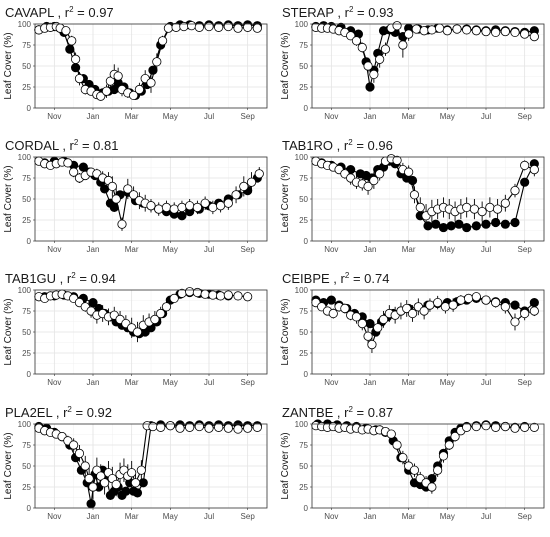 The image size is (550, 537). I want to click on r2-value: = 0.93, so click(373, 12).